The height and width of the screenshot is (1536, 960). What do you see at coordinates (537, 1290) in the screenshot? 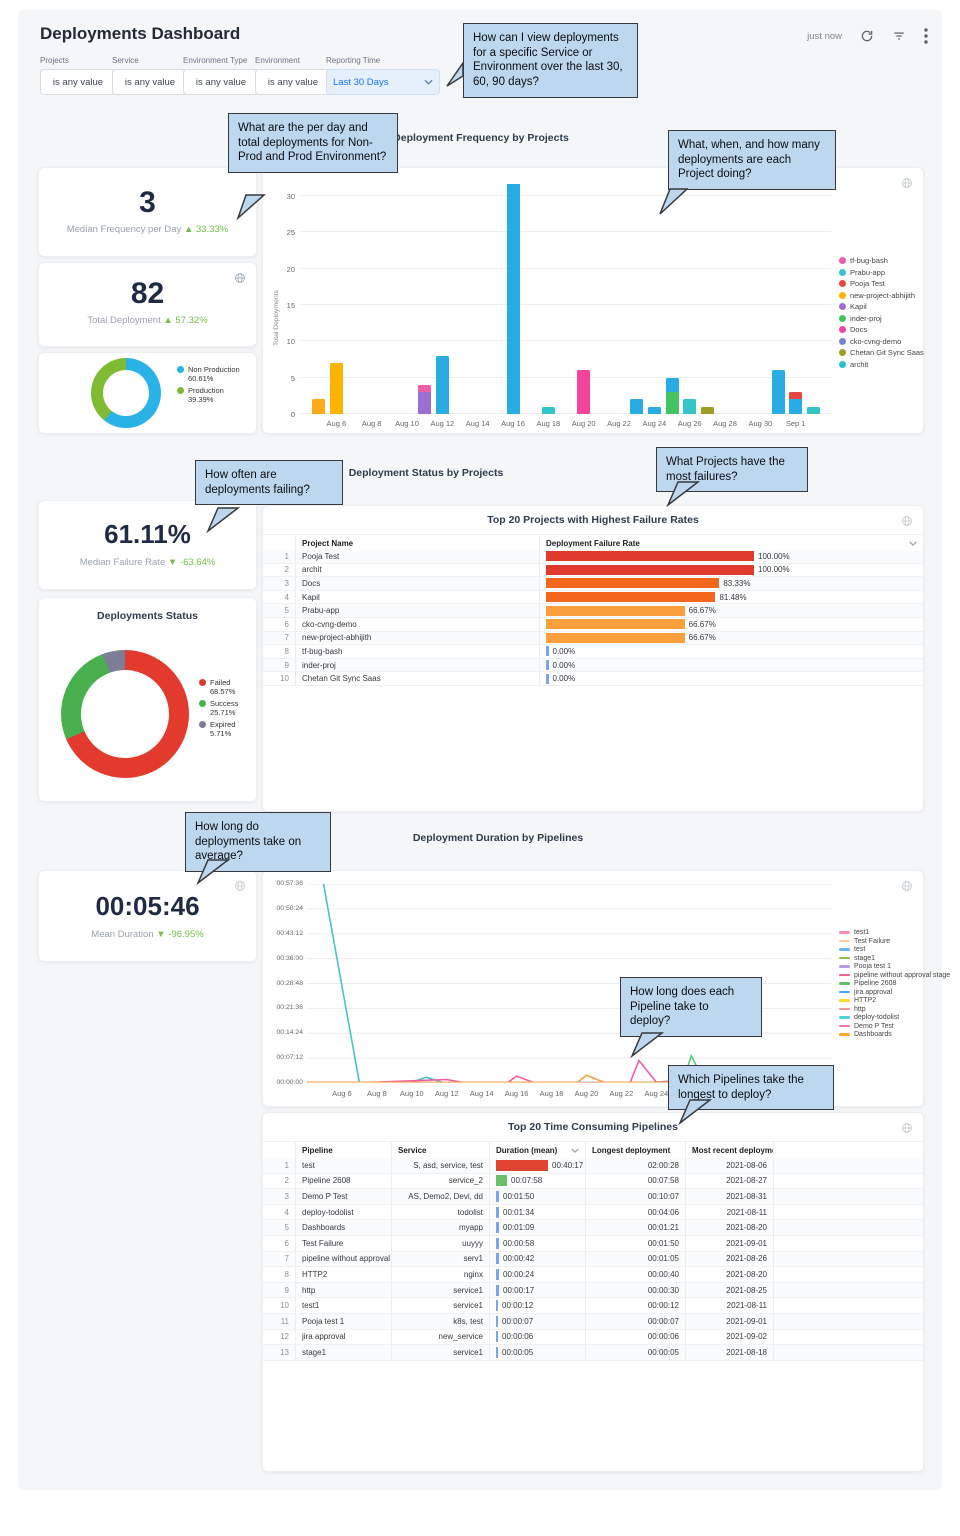
I see `cell-duration: 00:00:17` at bounding box center [537, 1290].